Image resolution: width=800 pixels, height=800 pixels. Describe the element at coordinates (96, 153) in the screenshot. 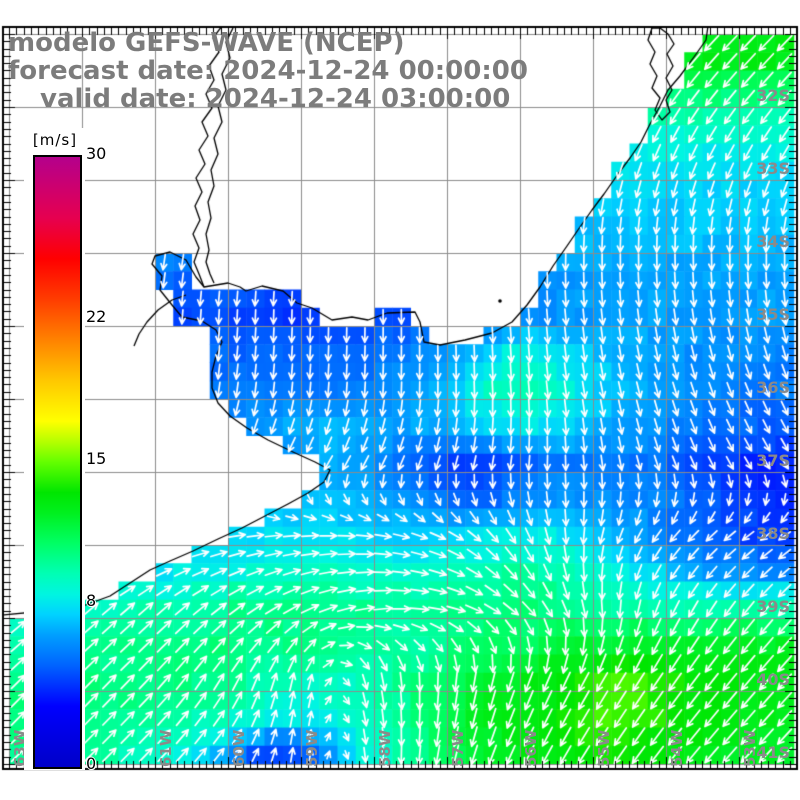

I see `colorbar-tick-label: 30` at that location.